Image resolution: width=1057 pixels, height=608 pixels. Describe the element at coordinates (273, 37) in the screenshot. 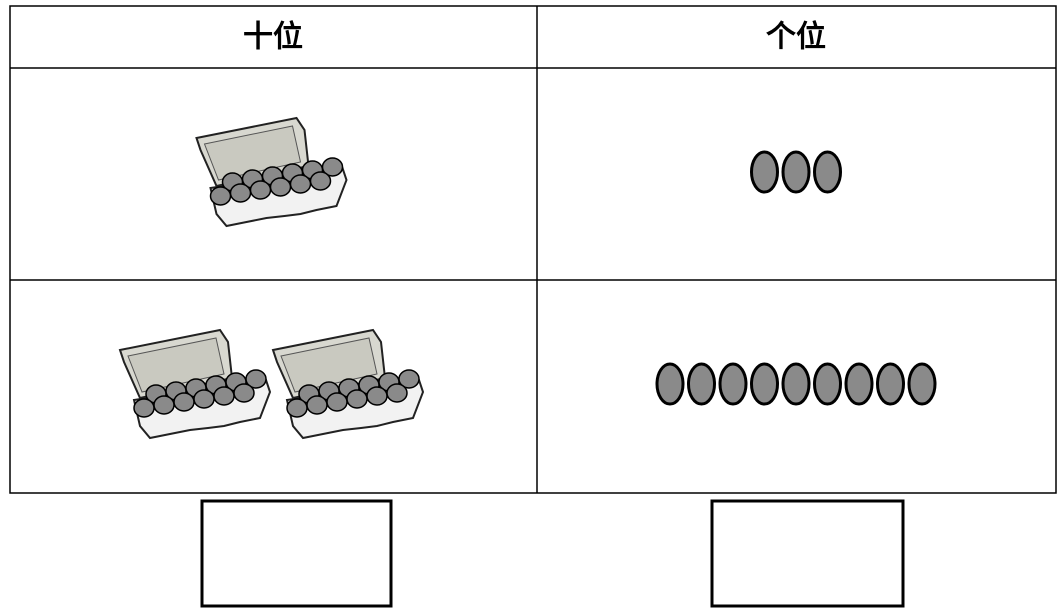

I see `header-tens: 十位` at that location.